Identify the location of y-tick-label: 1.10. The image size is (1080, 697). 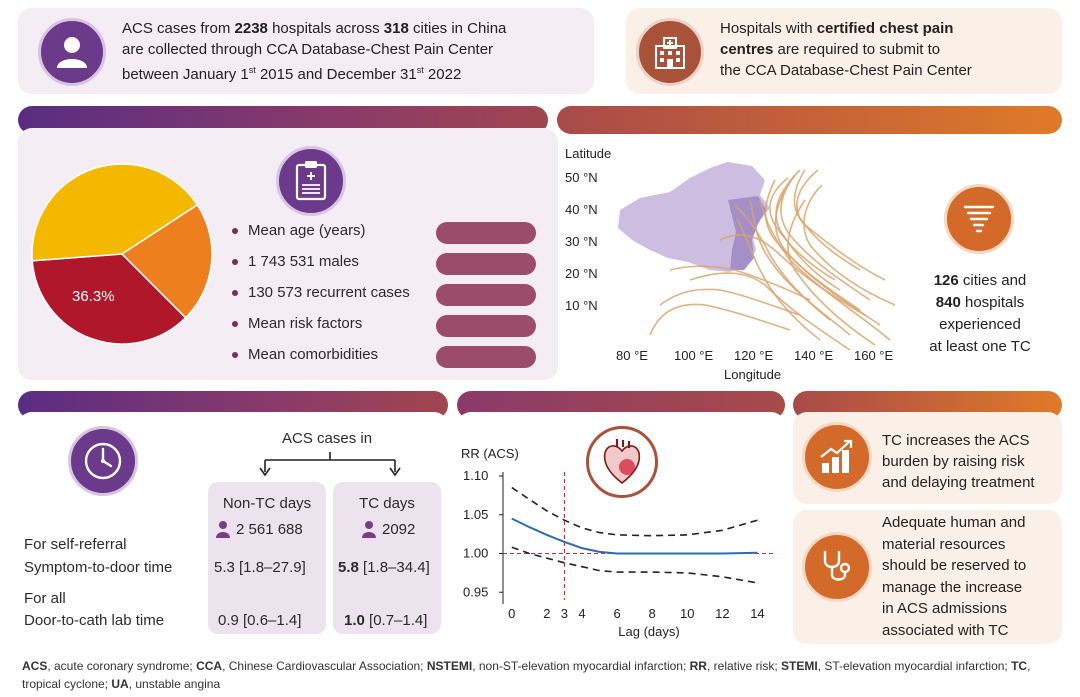
(475, 475).